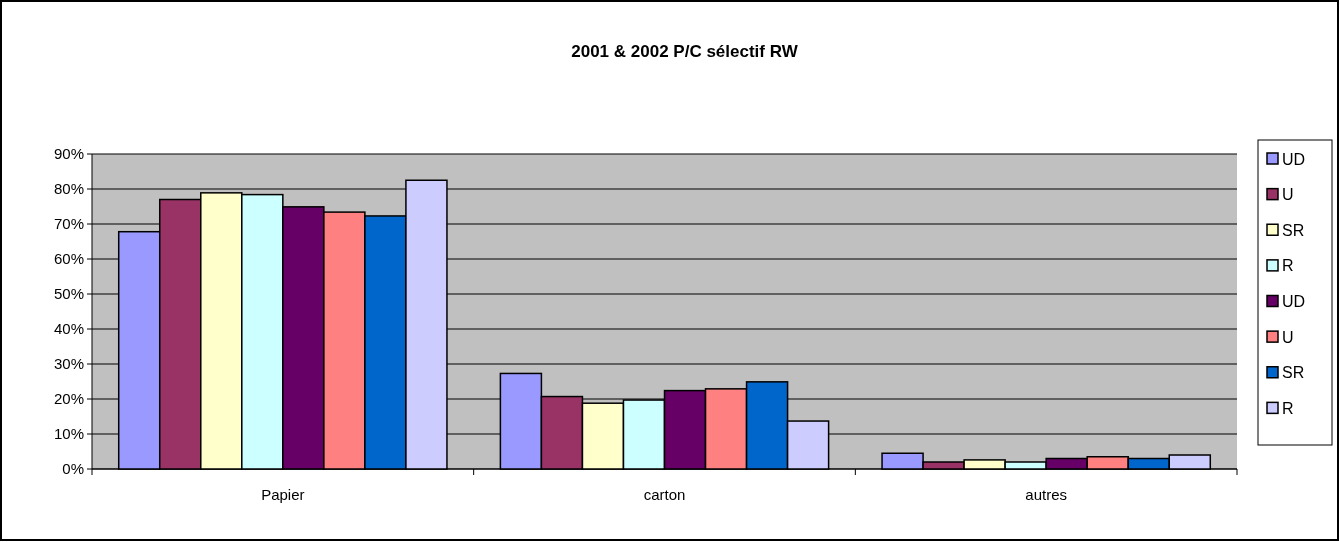 This screenshot has height=542, width=1340. I want to click on y-tick-label: 10%, so click(68, 434).